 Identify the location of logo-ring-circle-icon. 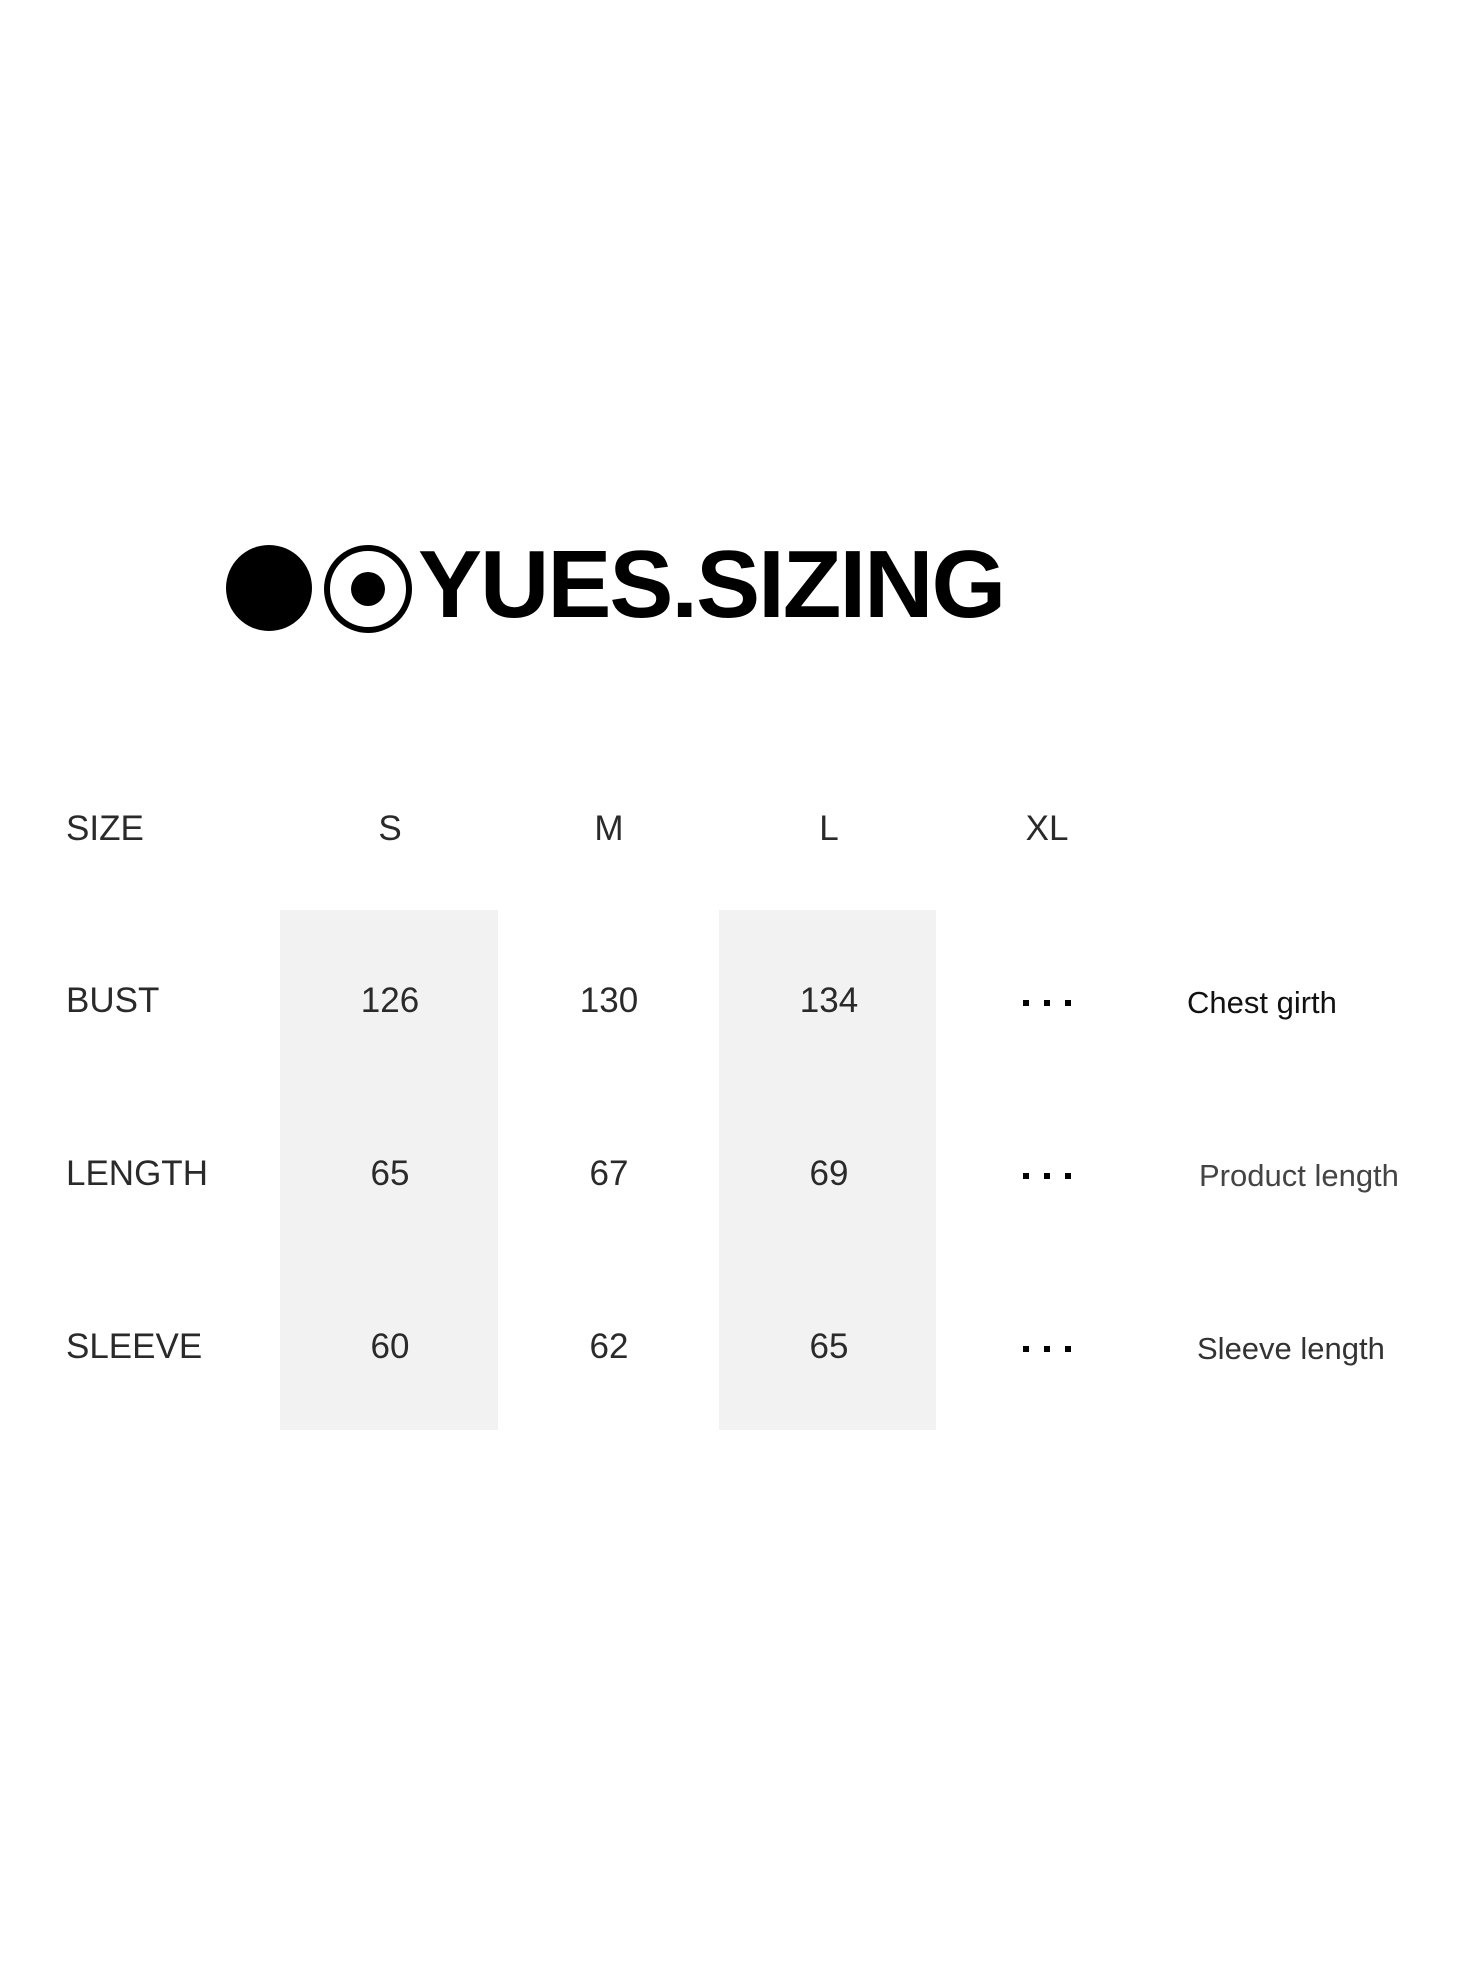
(368, 589).